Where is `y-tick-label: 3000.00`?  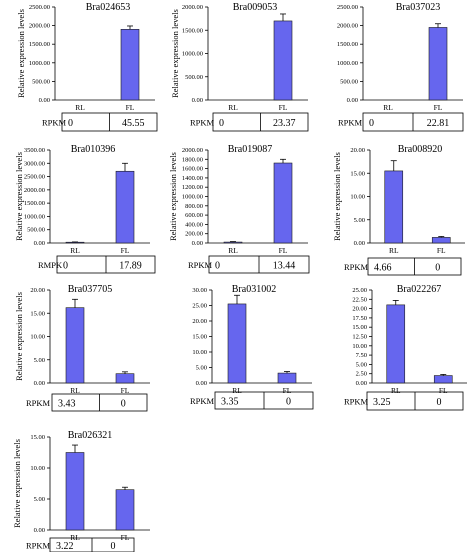 y-tick-label: 3000.00 is located at coordinates (34, 163).